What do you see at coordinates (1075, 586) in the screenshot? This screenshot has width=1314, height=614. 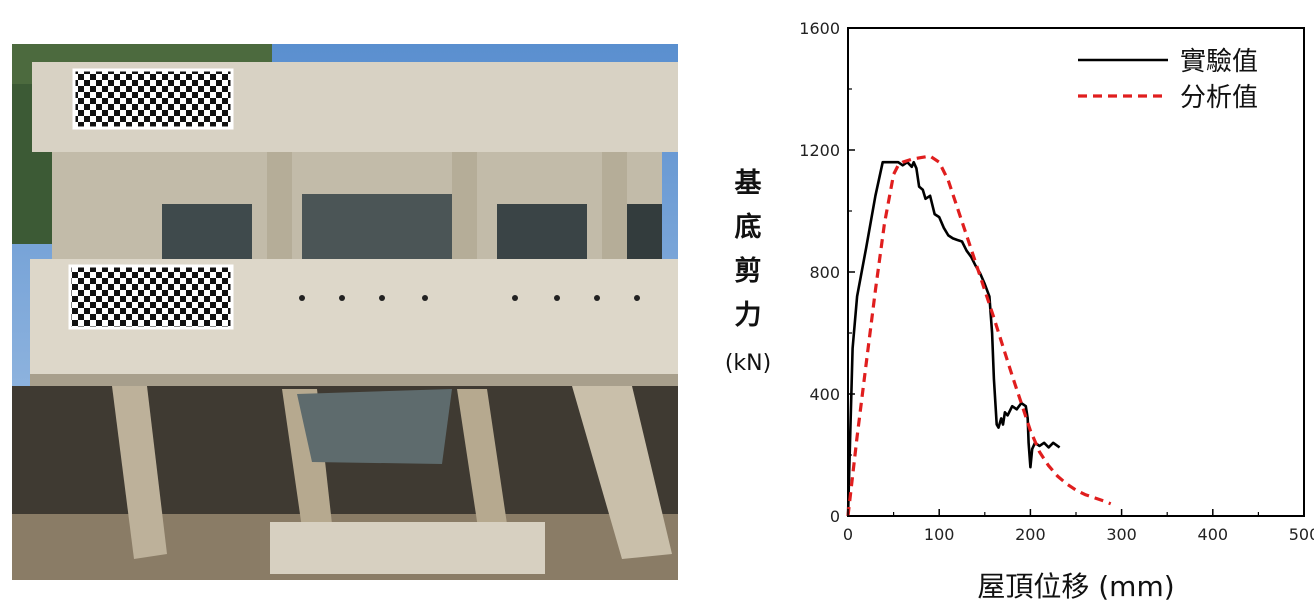 I see `x-axis-label: 屋頂位移 (mm)` at bounding box center [1075, 586].